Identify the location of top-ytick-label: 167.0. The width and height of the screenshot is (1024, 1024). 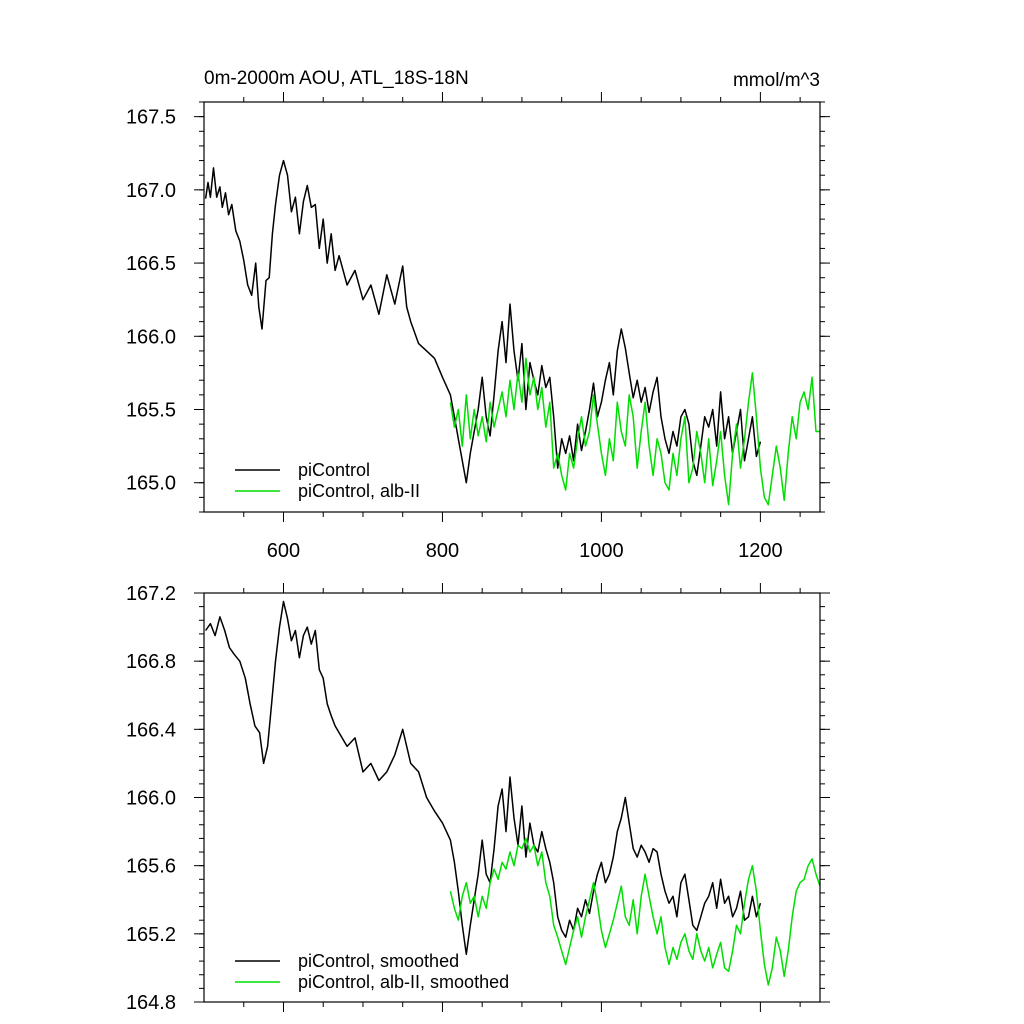
(151, 191).